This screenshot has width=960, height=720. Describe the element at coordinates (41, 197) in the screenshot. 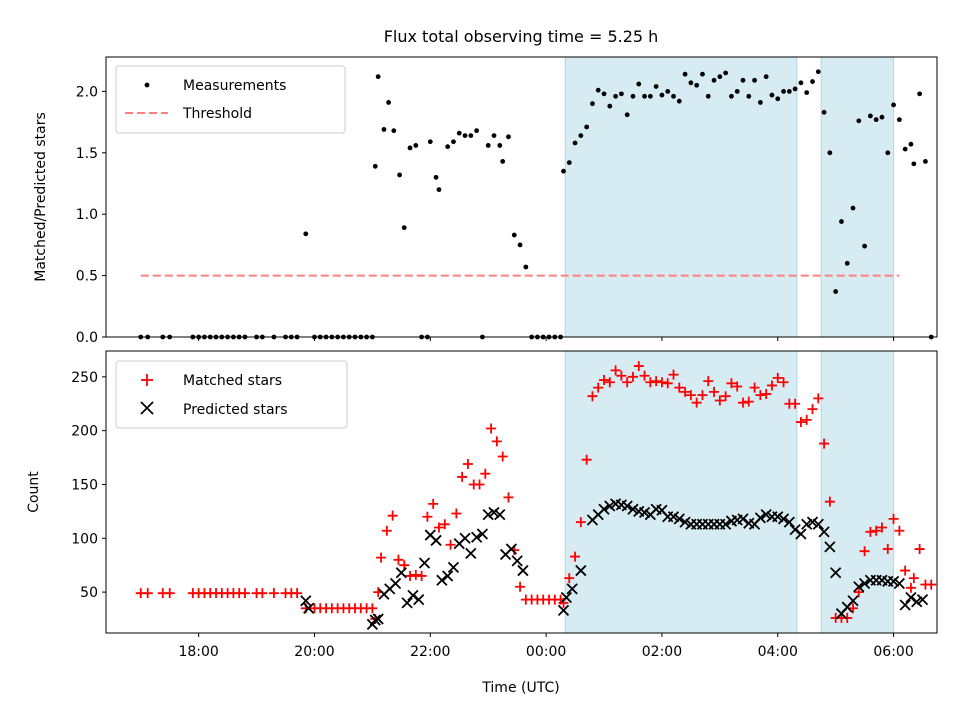

I see `top-y-axis-label: Matched/Predicted stars` at that location.